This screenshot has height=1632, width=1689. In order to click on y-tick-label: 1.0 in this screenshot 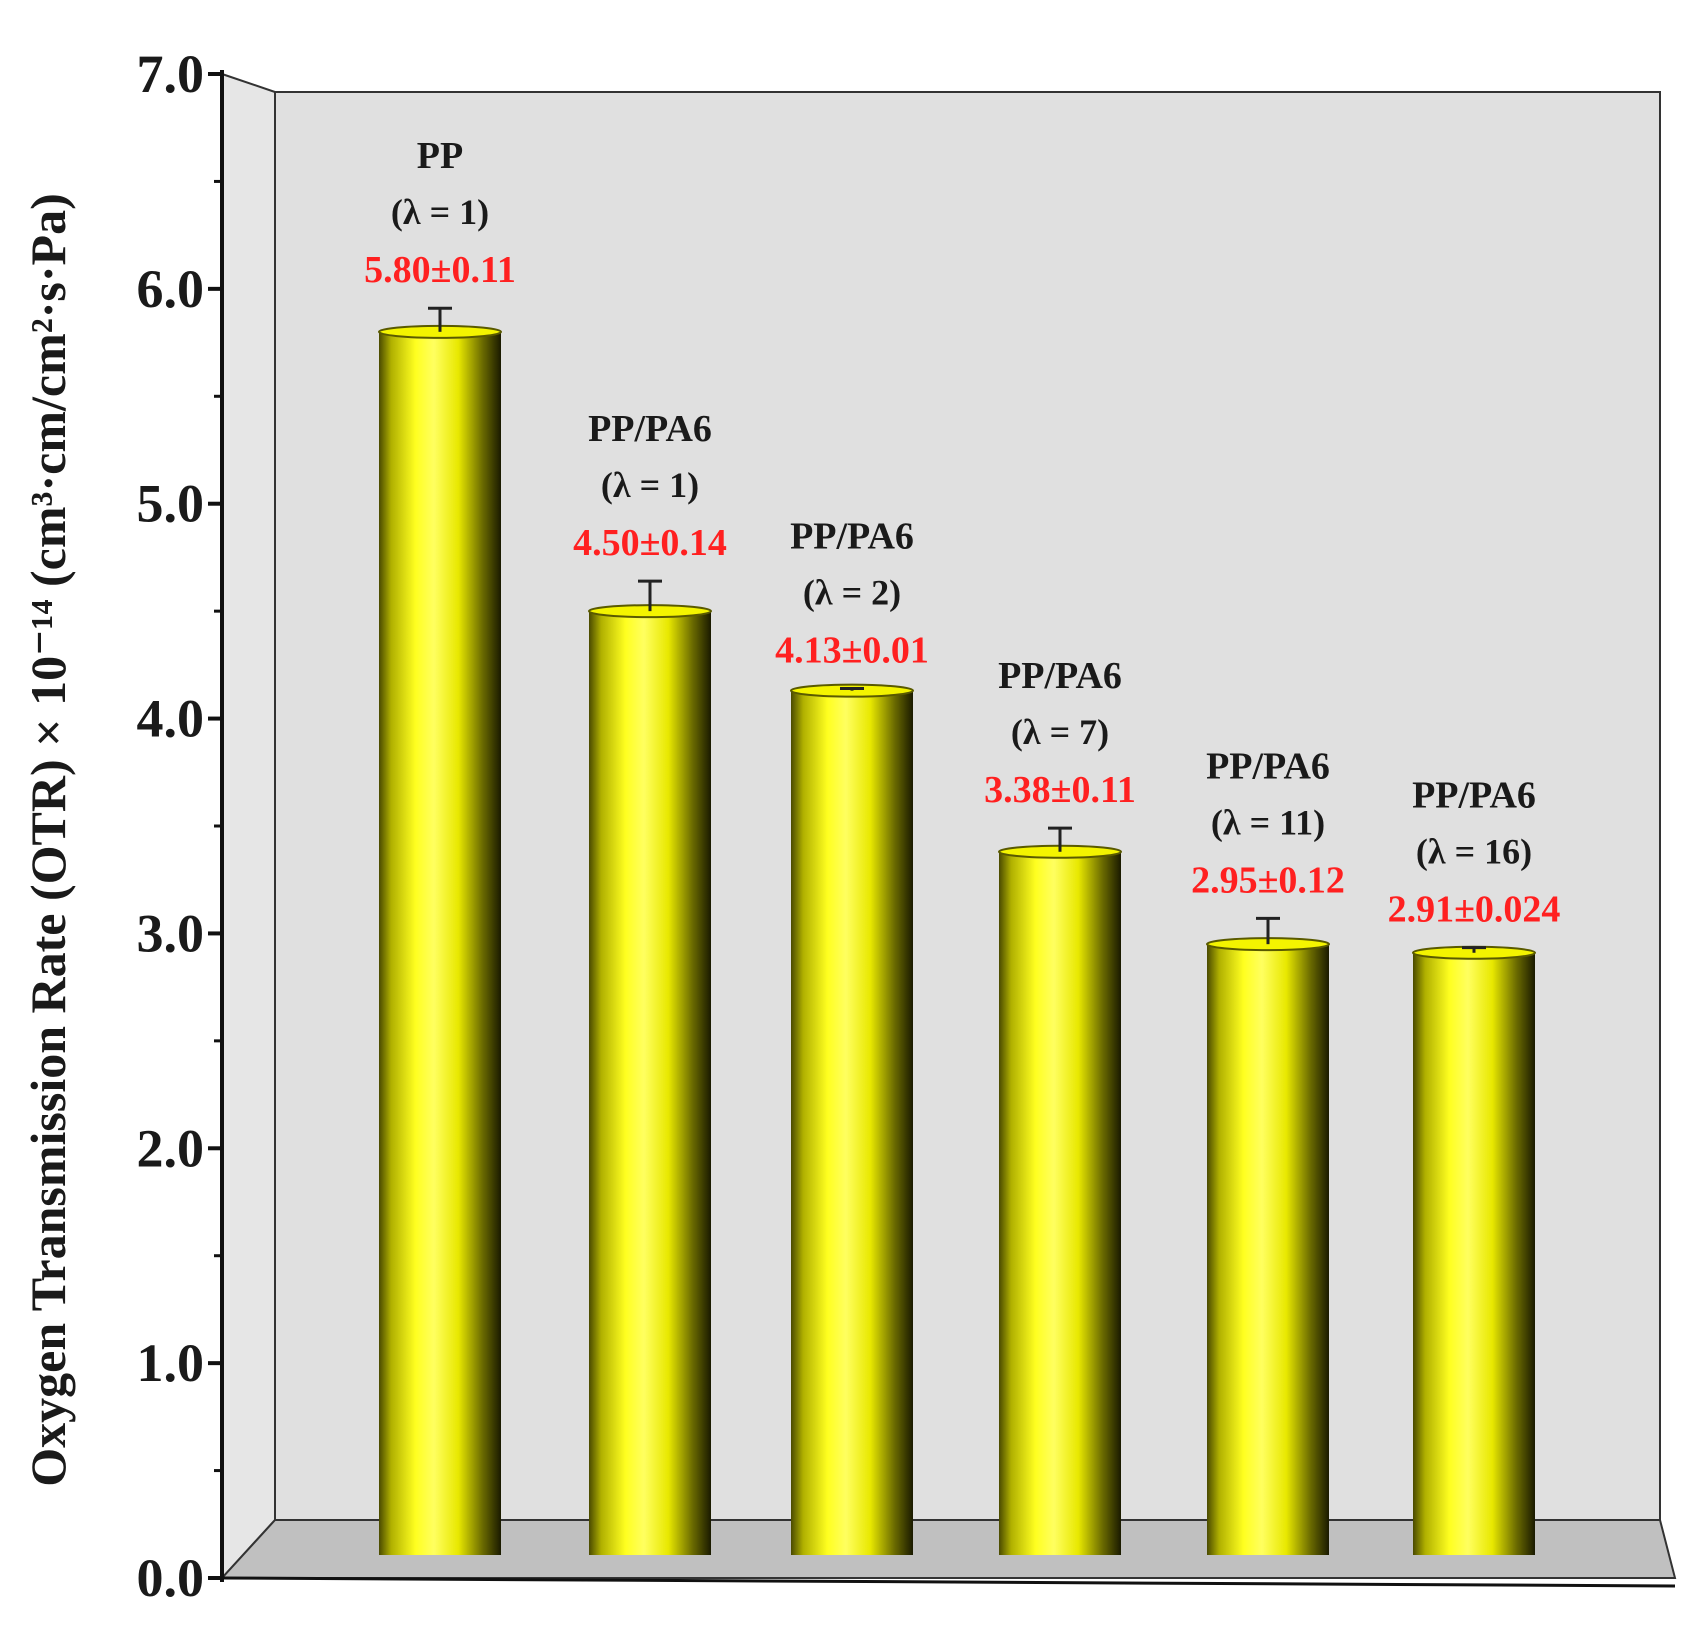, I will do `click(171, 1363)`.